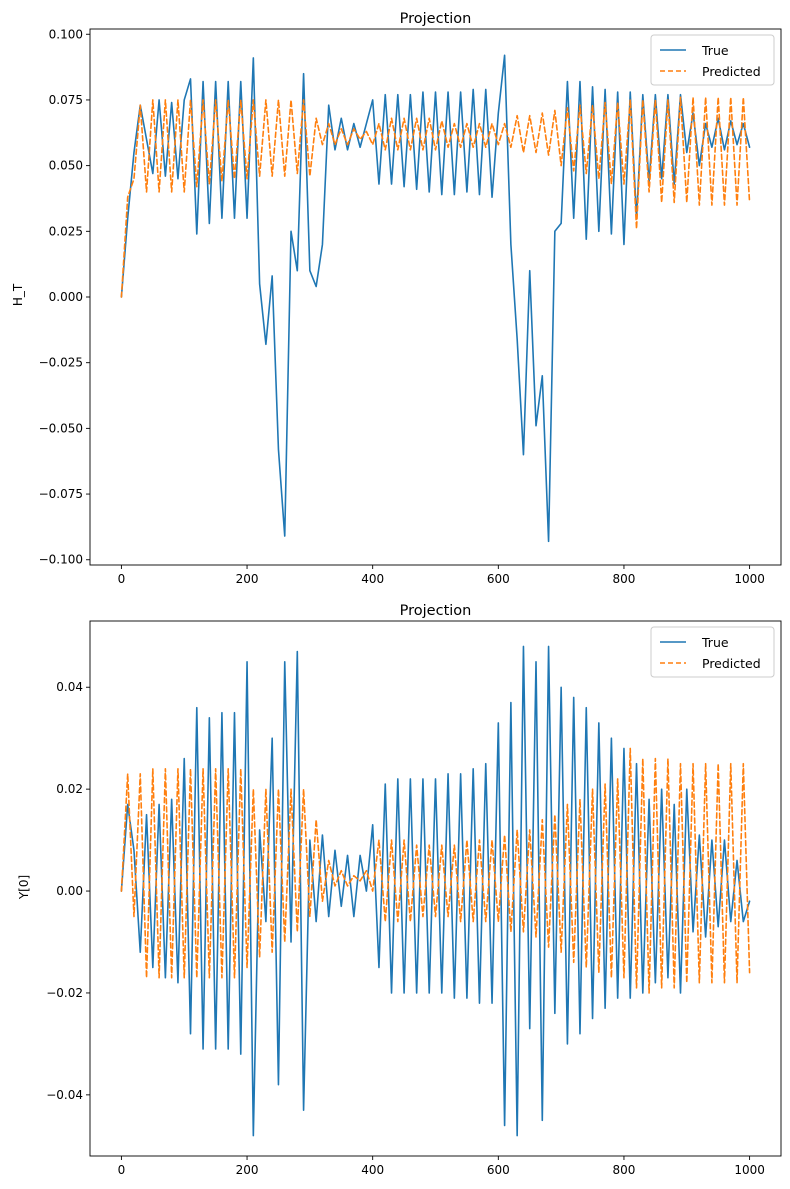 The width and height of the screenshot is (790, 1189). I want to click on y-tick-label: 0.04, so click(69, 687).